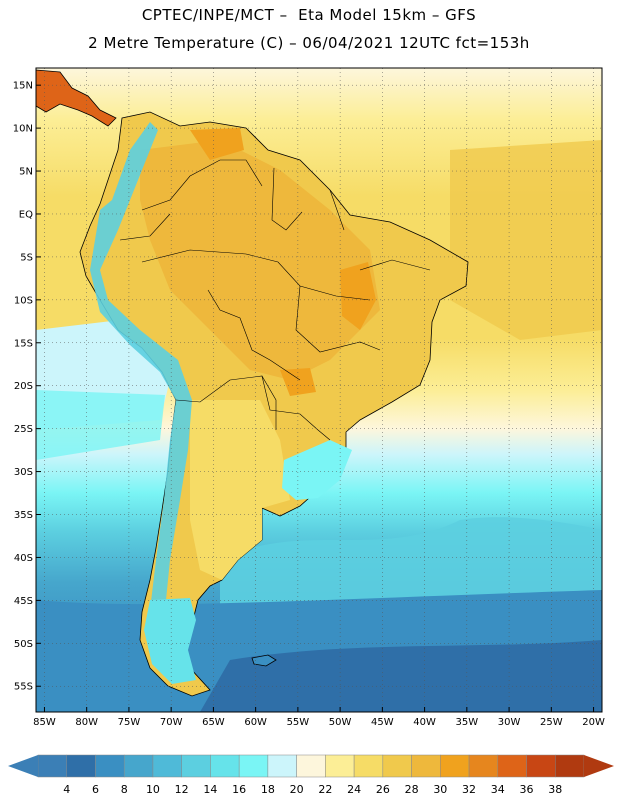 The width and height of the screenshot is (618, 800). What do you see at coordinates (412, 789) in the screenshot?
I see `colorbar-level-label: 28` at bounding box center [412, 789].